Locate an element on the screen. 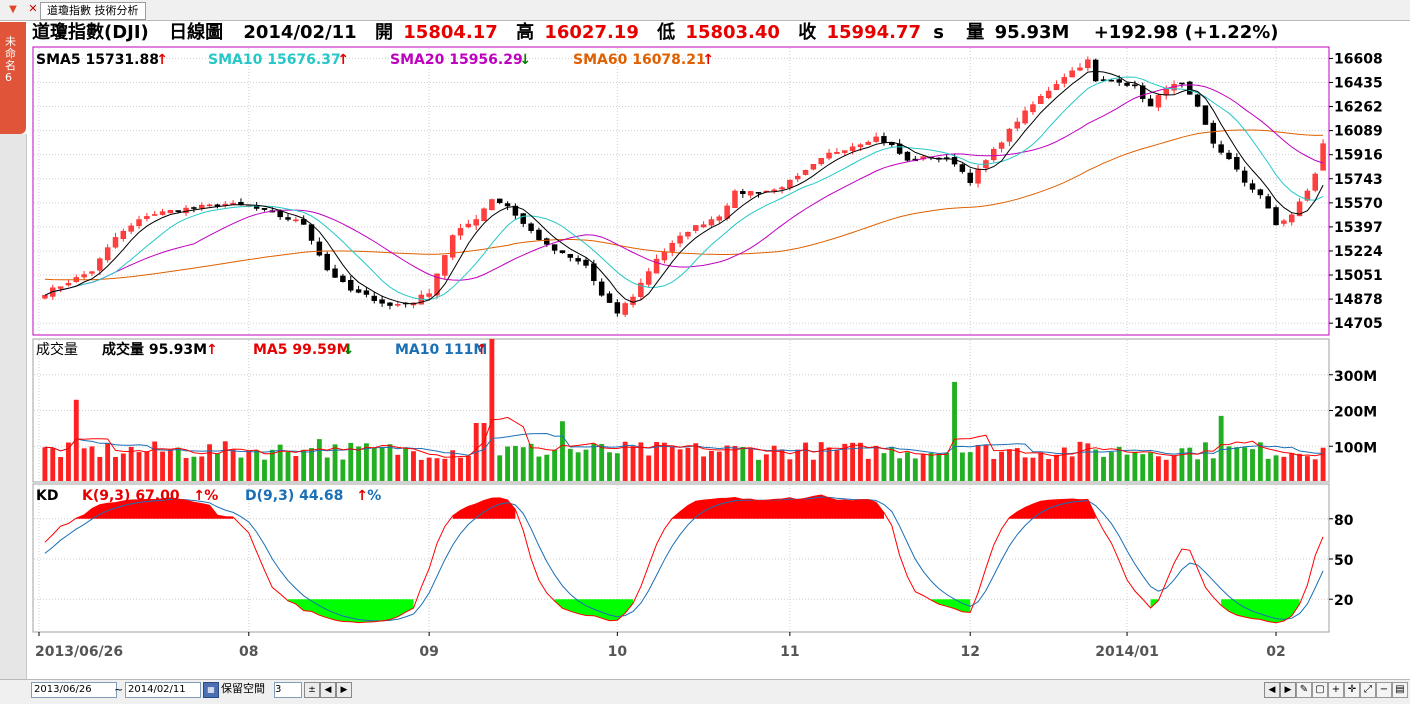 This screenshot has width=1410, height=704. start-date-select: 2013/06/26 is located at coordinates (74, 690).